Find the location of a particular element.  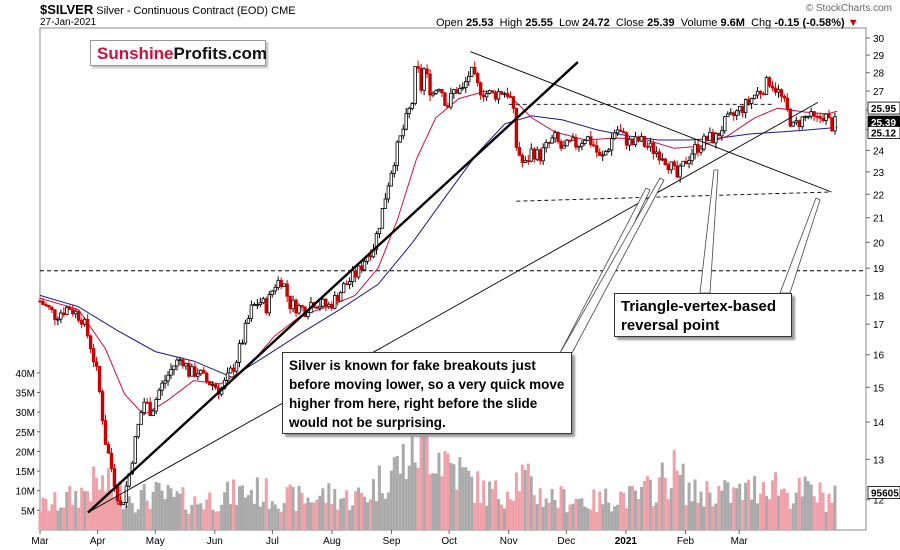

brand-logo: SunshineProfits.com is located at coordinates (178, 53).